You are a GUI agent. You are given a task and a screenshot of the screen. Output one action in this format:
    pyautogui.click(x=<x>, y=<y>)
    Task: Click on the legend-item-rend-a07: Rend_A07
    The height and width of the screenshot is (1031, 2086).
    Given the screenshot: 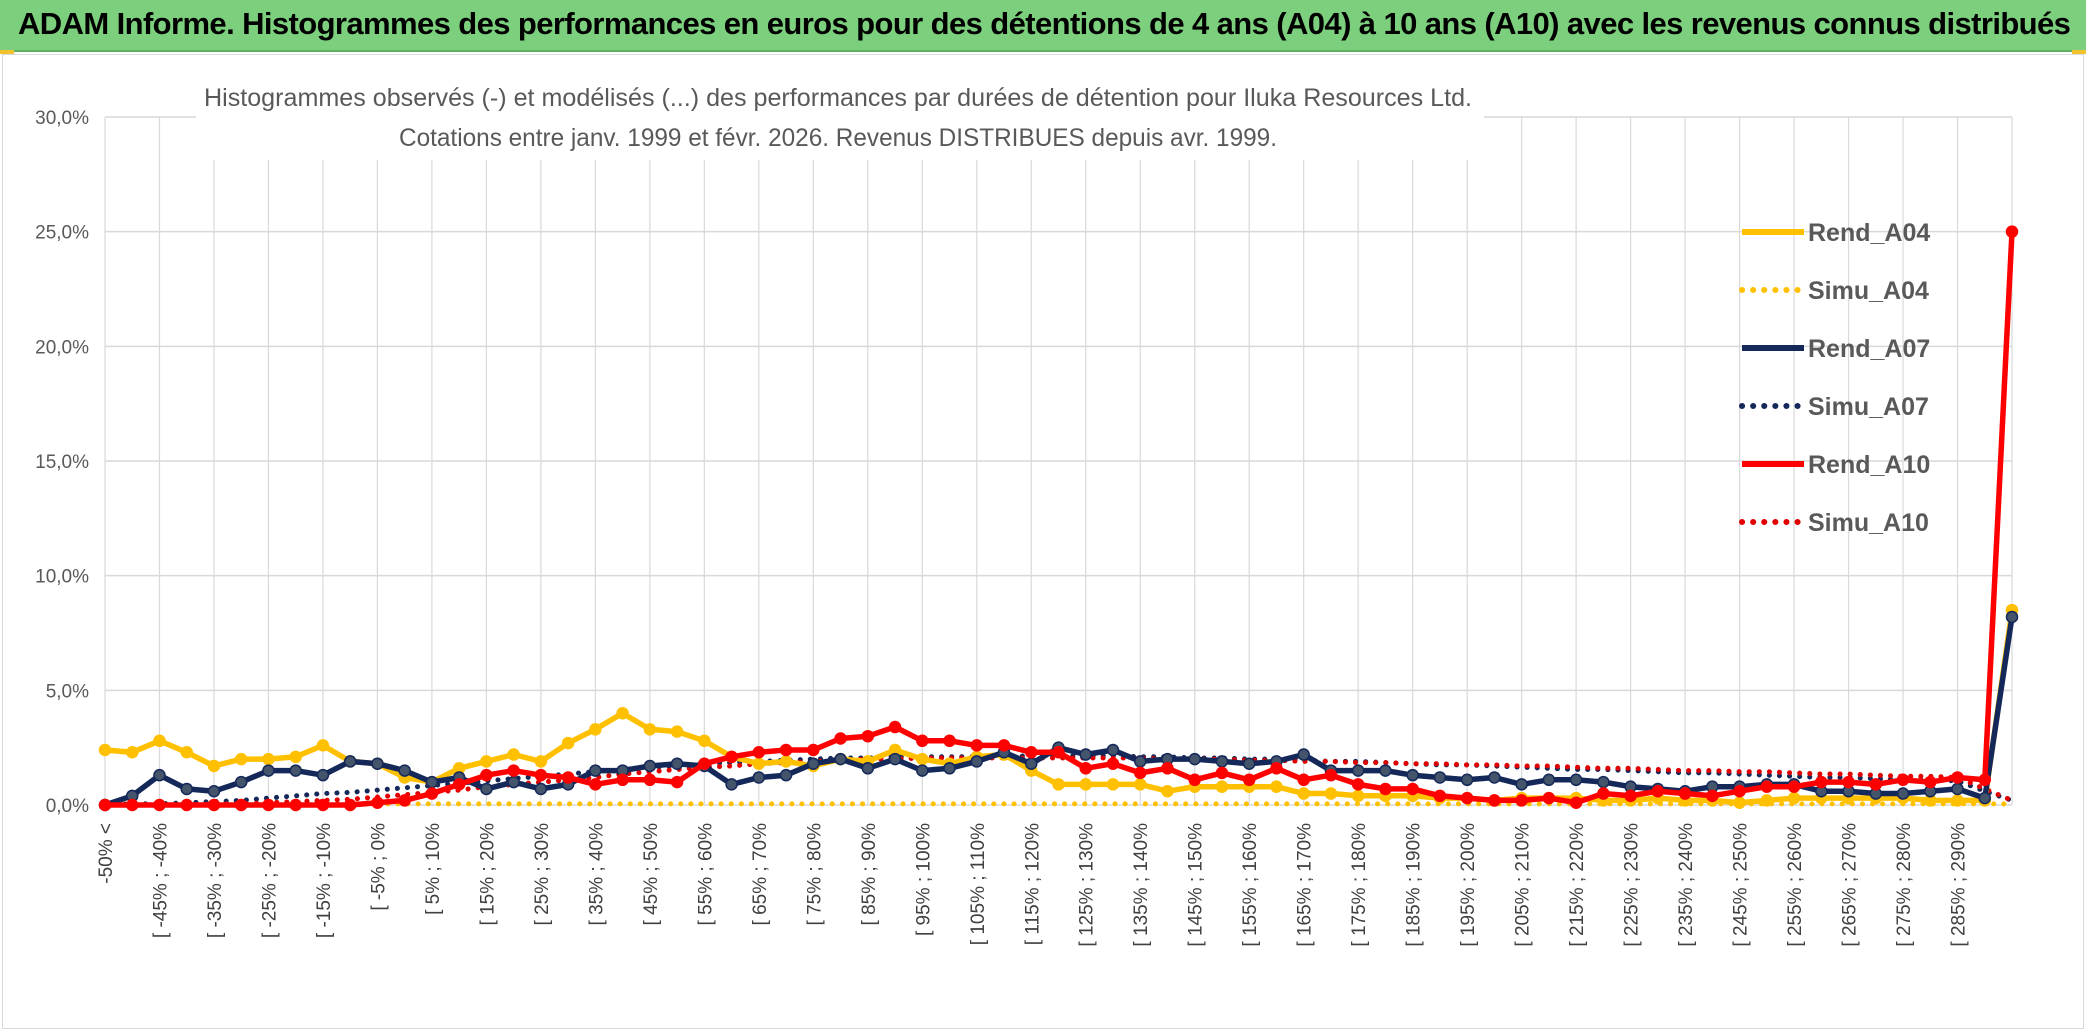 What is the action you would take?
    pyautogui.click(x=1836, y=349)
    